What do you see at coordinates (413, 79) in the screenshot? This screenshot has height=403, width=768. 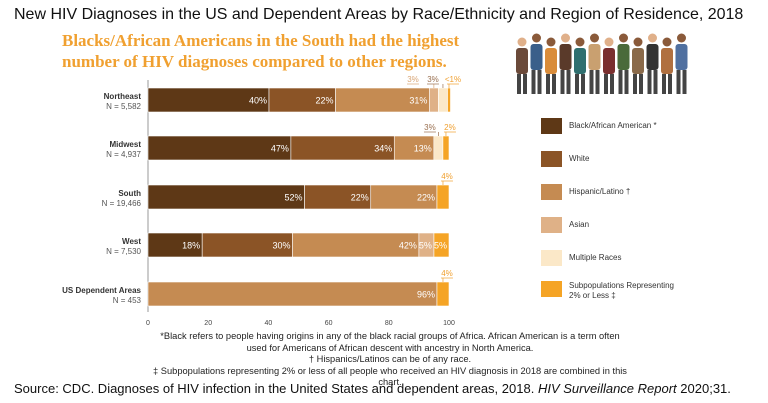 I see `data-label: 3%` at bounding box center [413, 79].